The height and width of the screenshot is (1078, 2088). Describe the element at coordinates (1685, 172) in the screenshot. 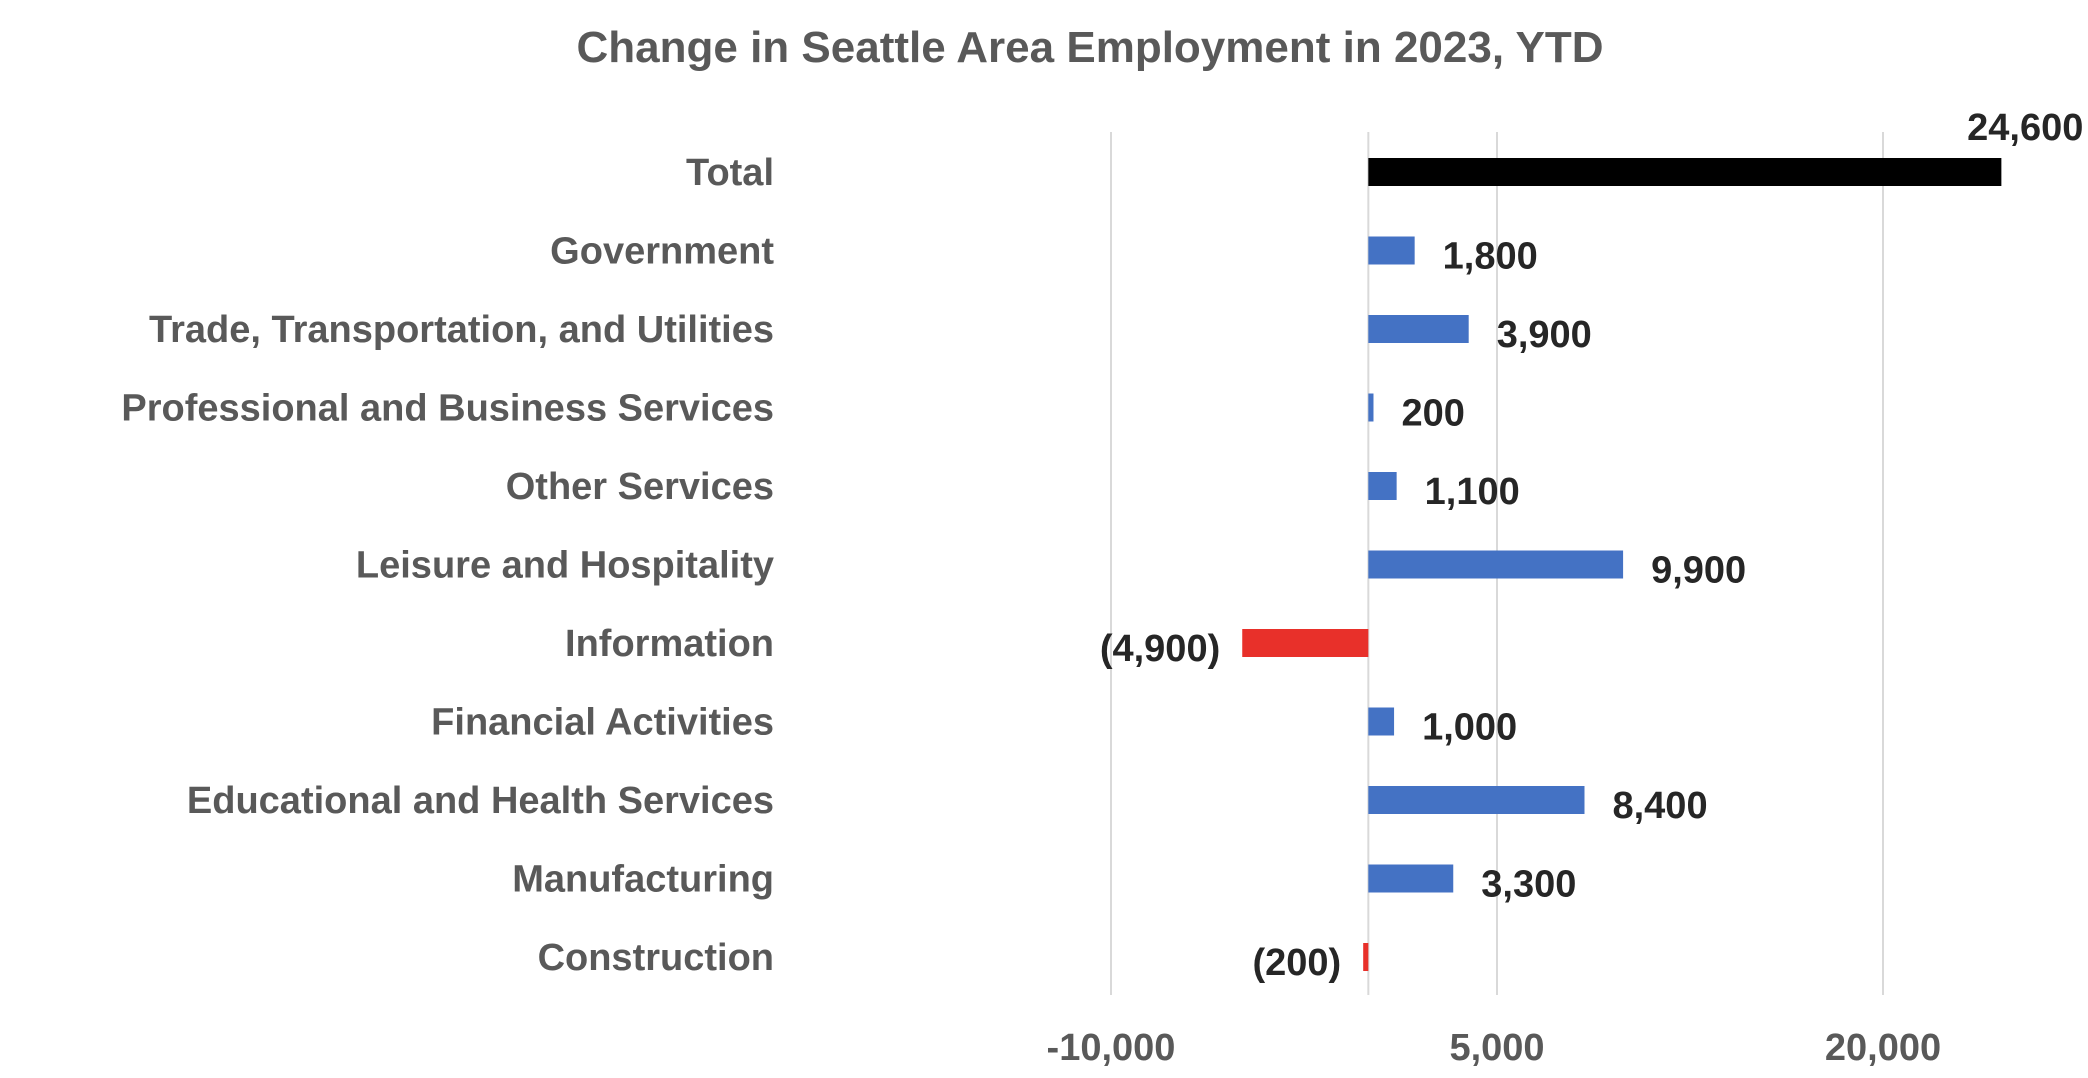

I see `bar-total` at that location.